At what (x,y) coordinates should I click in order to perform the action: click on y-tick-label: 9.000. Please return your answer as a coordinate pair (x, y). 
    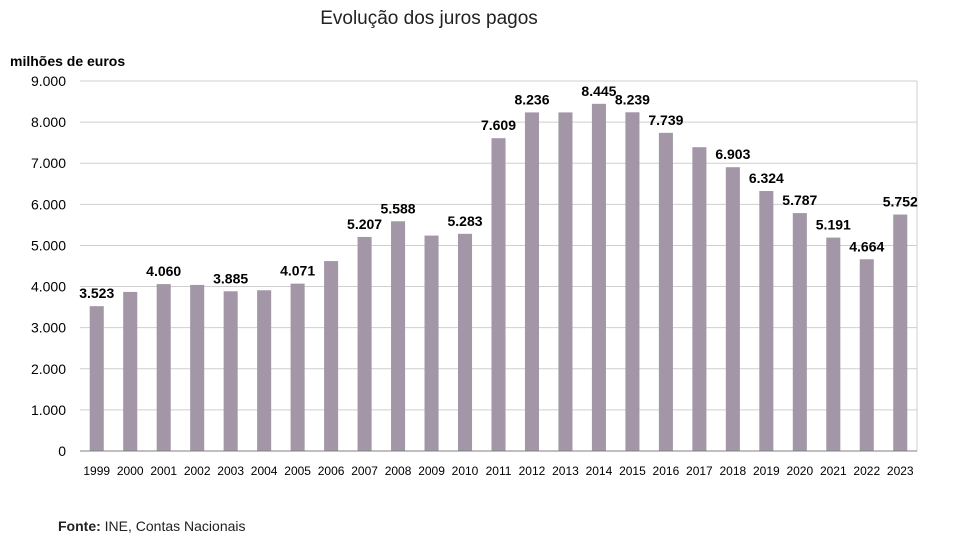
    Looking at the image, I should click on (48, 81).